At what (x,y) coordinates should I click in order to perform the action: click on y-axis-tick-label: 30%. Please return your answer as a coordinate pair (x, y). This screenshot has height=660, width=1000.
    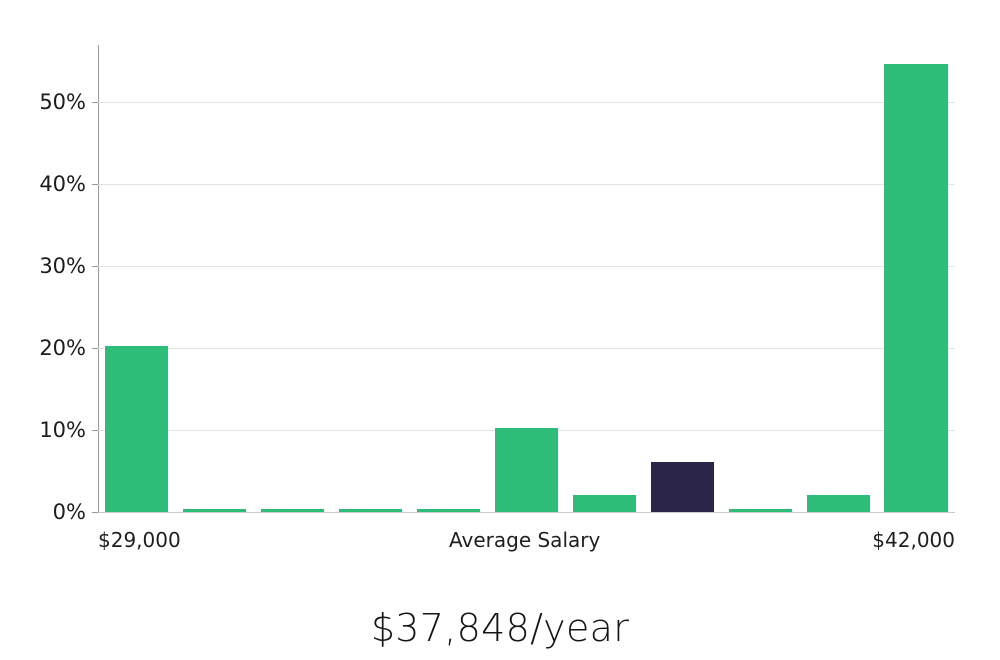
    Looking at the image, I should click on (62, 266).